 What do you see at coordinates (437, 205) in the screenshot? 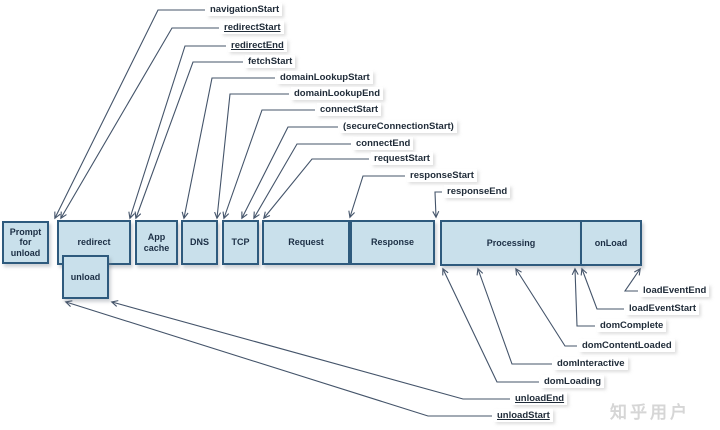
I see `connector-responseEnd` at bounding box center [437, 205].